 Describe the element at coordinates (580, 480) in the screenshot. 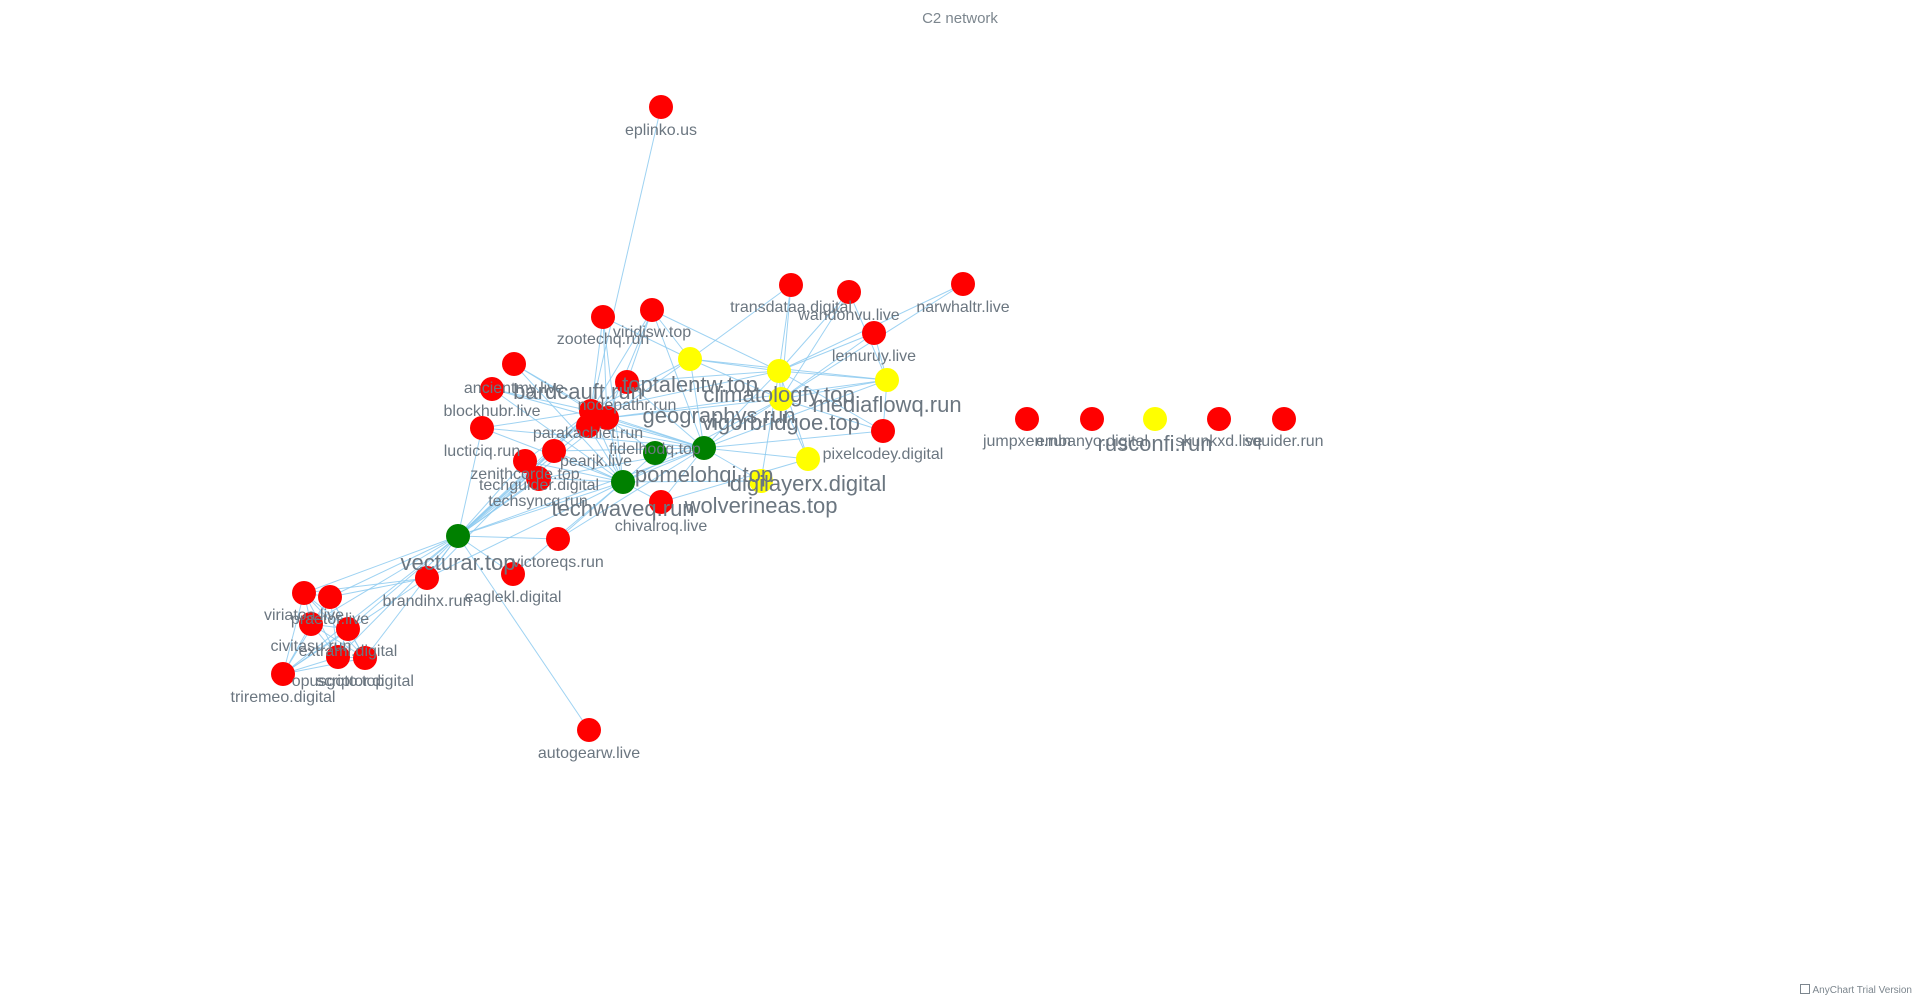

I see `edge-techsyncq-run-techwaveq-run` at that location.